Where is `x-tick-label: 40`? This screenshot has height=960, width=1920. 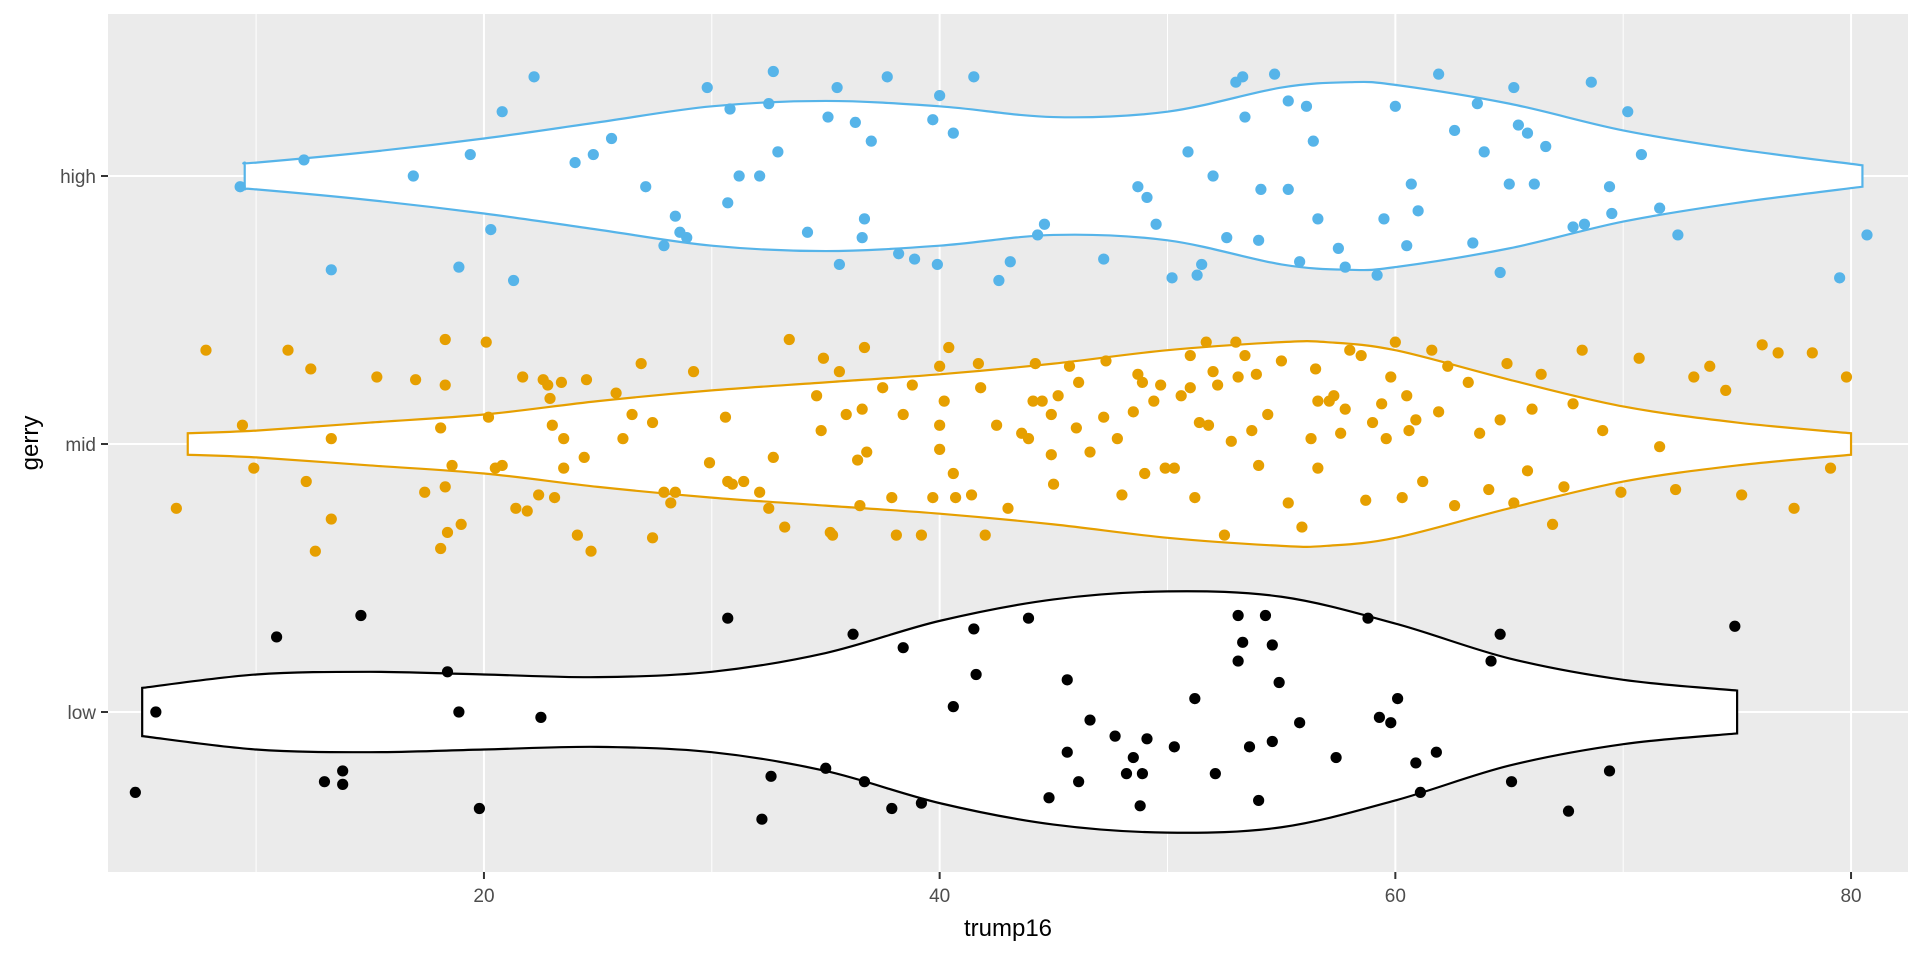
x-tick-label: 40 is located at coordinates (939, 896).